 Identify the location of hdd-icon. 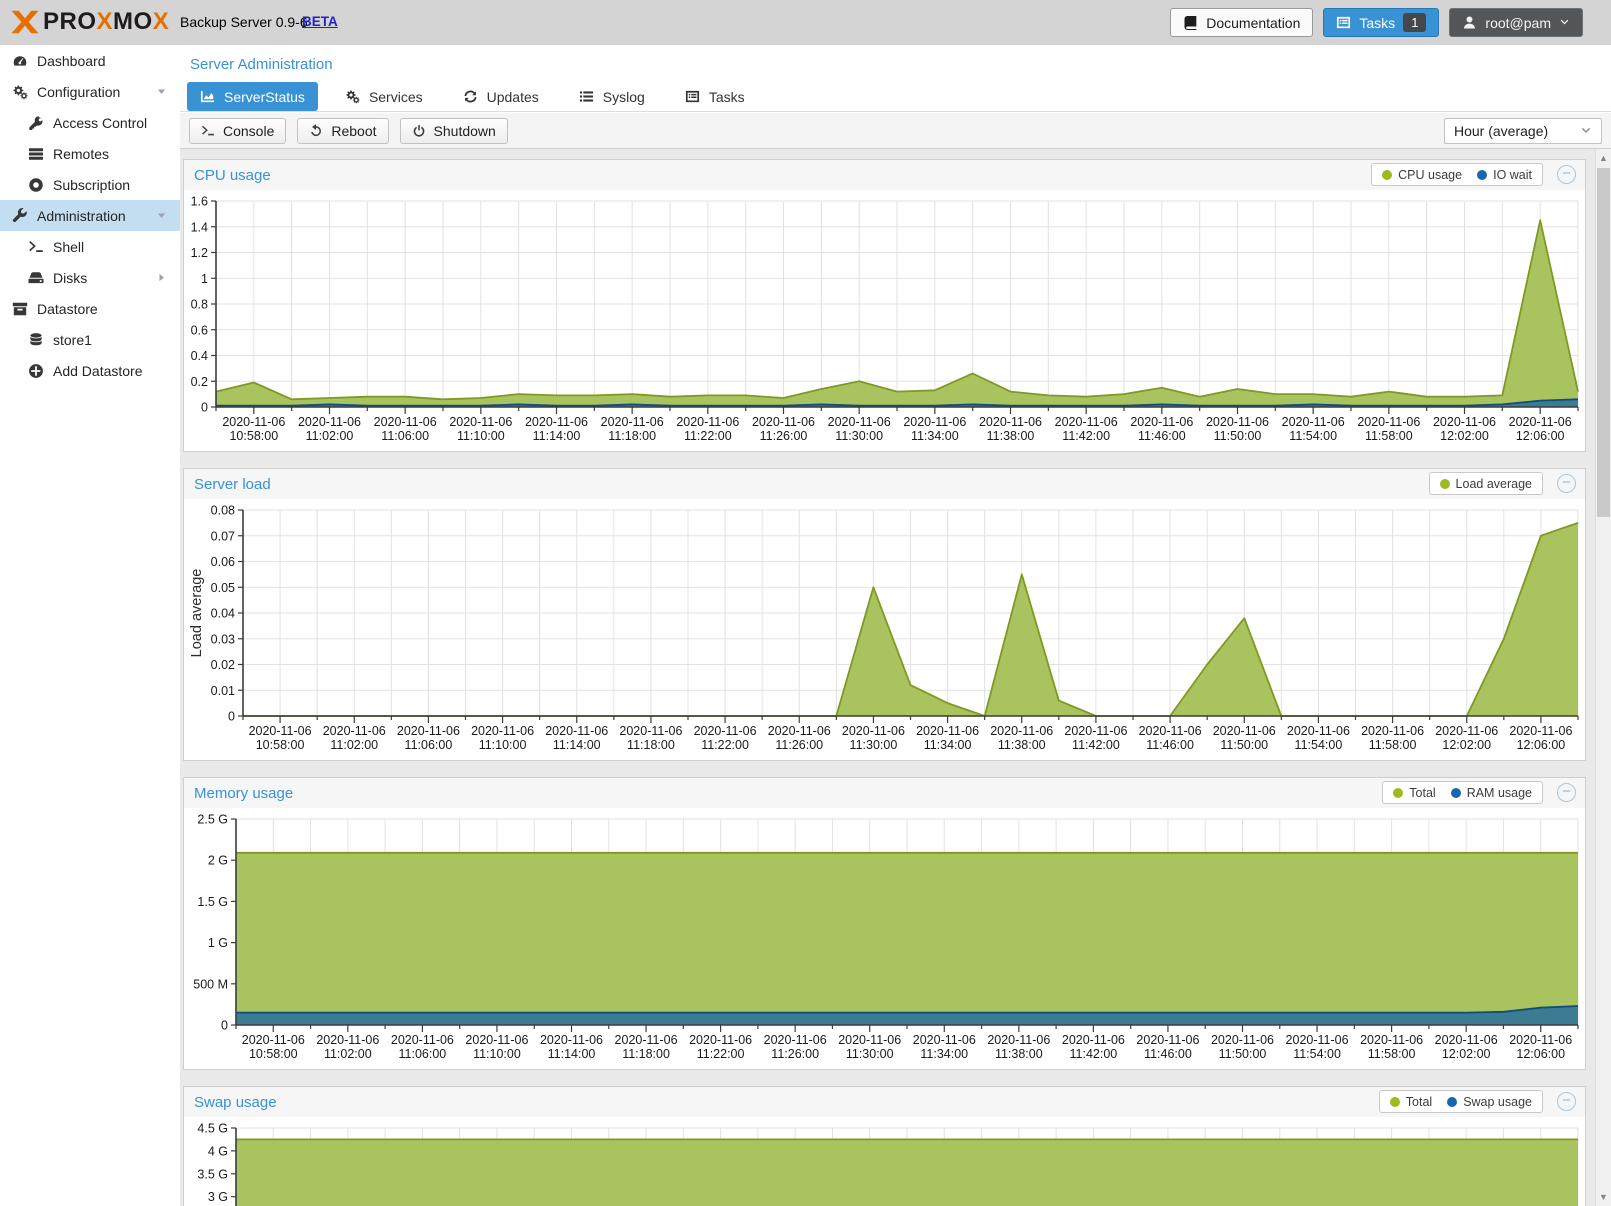
(36, 278).